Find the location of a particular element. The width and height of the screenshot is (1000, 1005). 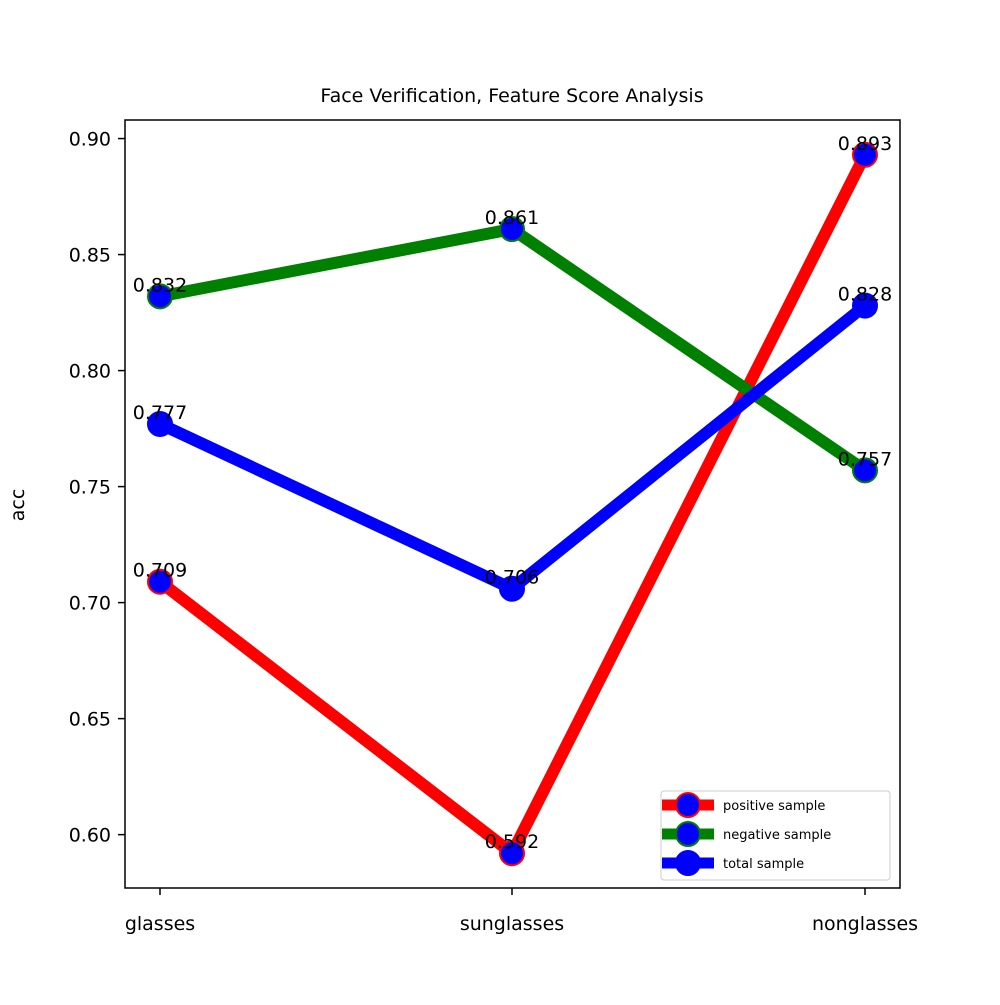

legend-label-total-sample: total sample is located at coordinates (763, 864).